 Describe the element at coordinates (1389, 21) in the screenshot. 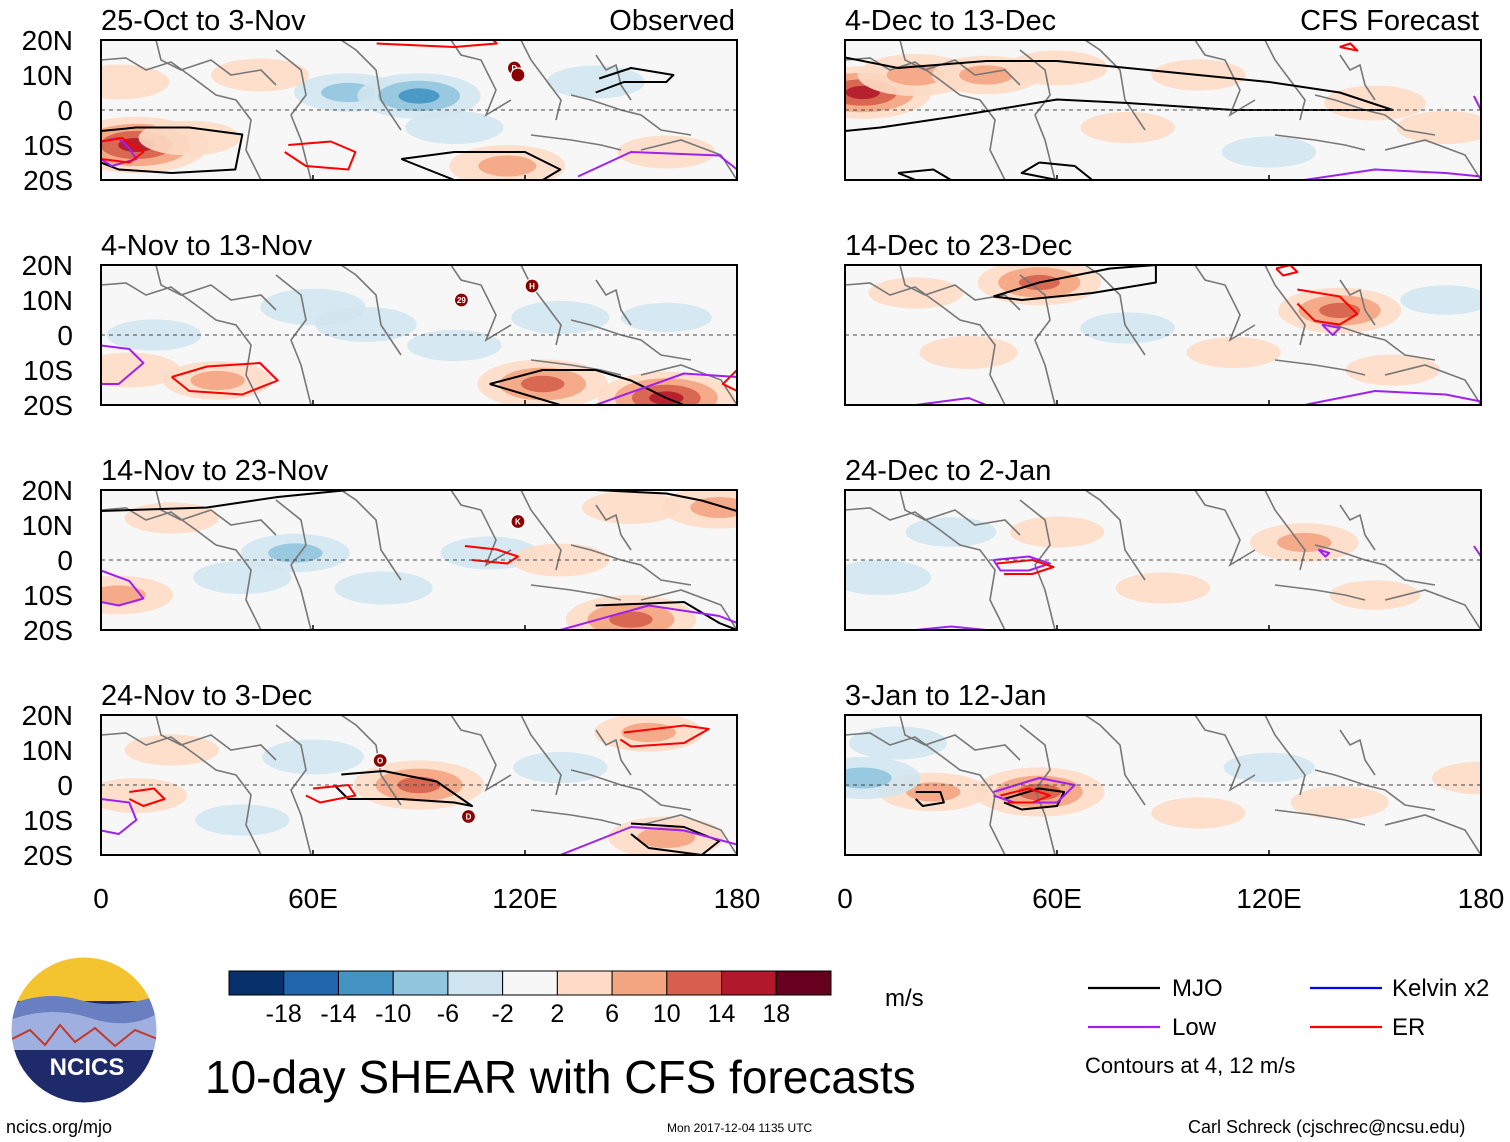

I see `panel-tag: CFS Forecast` at that location.